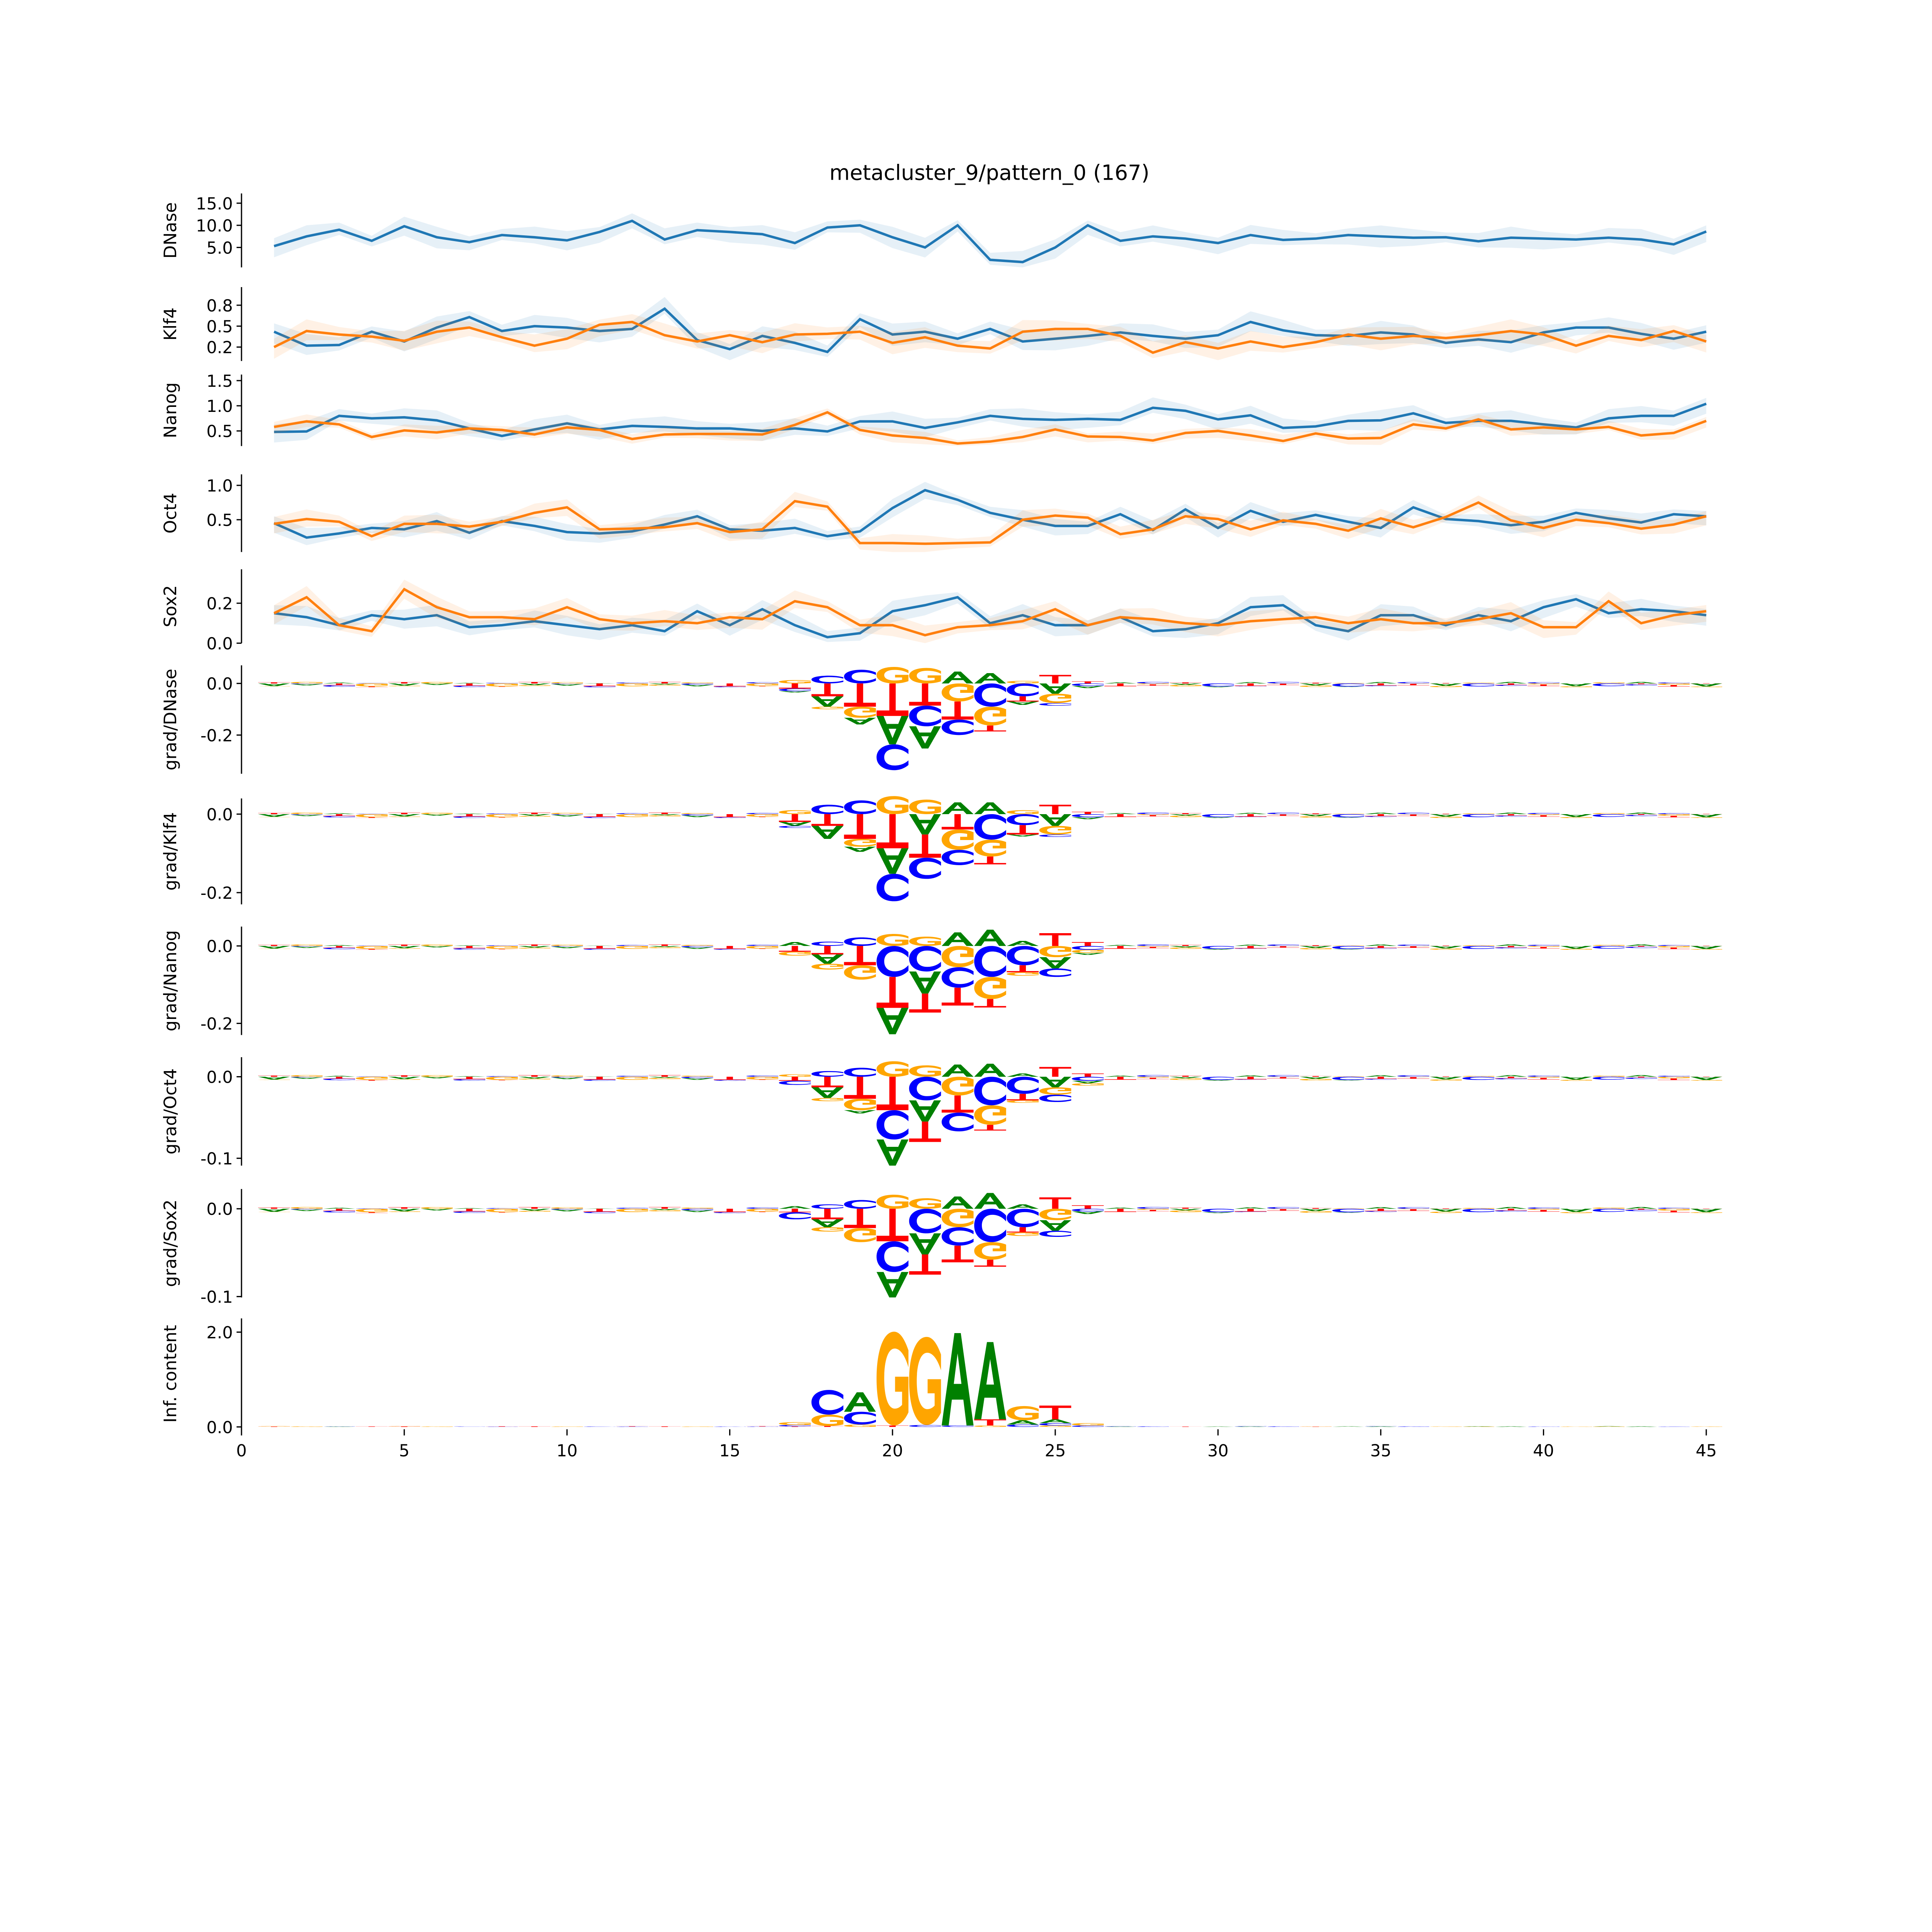  Describe the element at coordinates (170, 1374) in the screenshot. I see `y-axis-label-inf-content: Inf. content` at that location.